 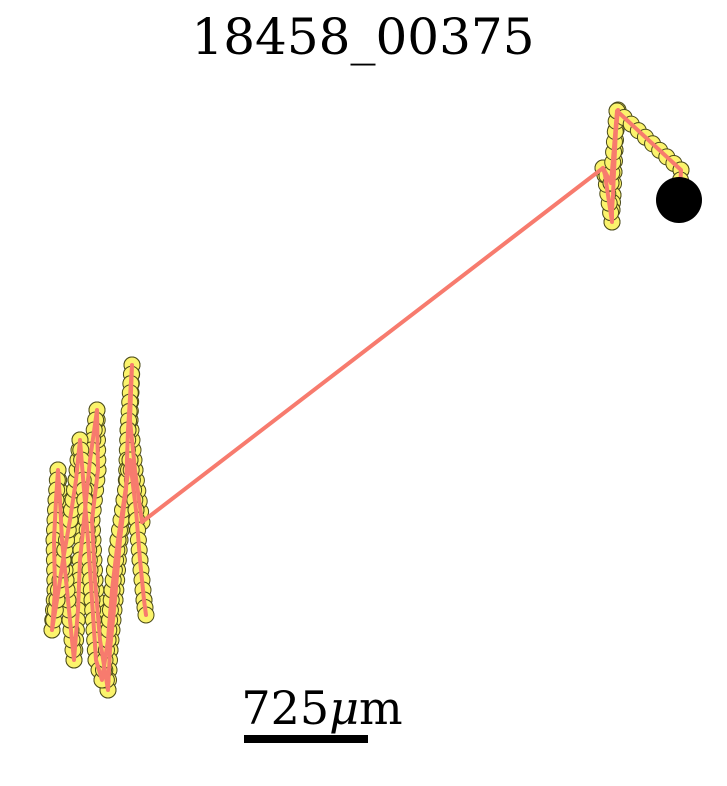 I want to click on scale-bar-label: 725μm, so click(x=321, y=708).